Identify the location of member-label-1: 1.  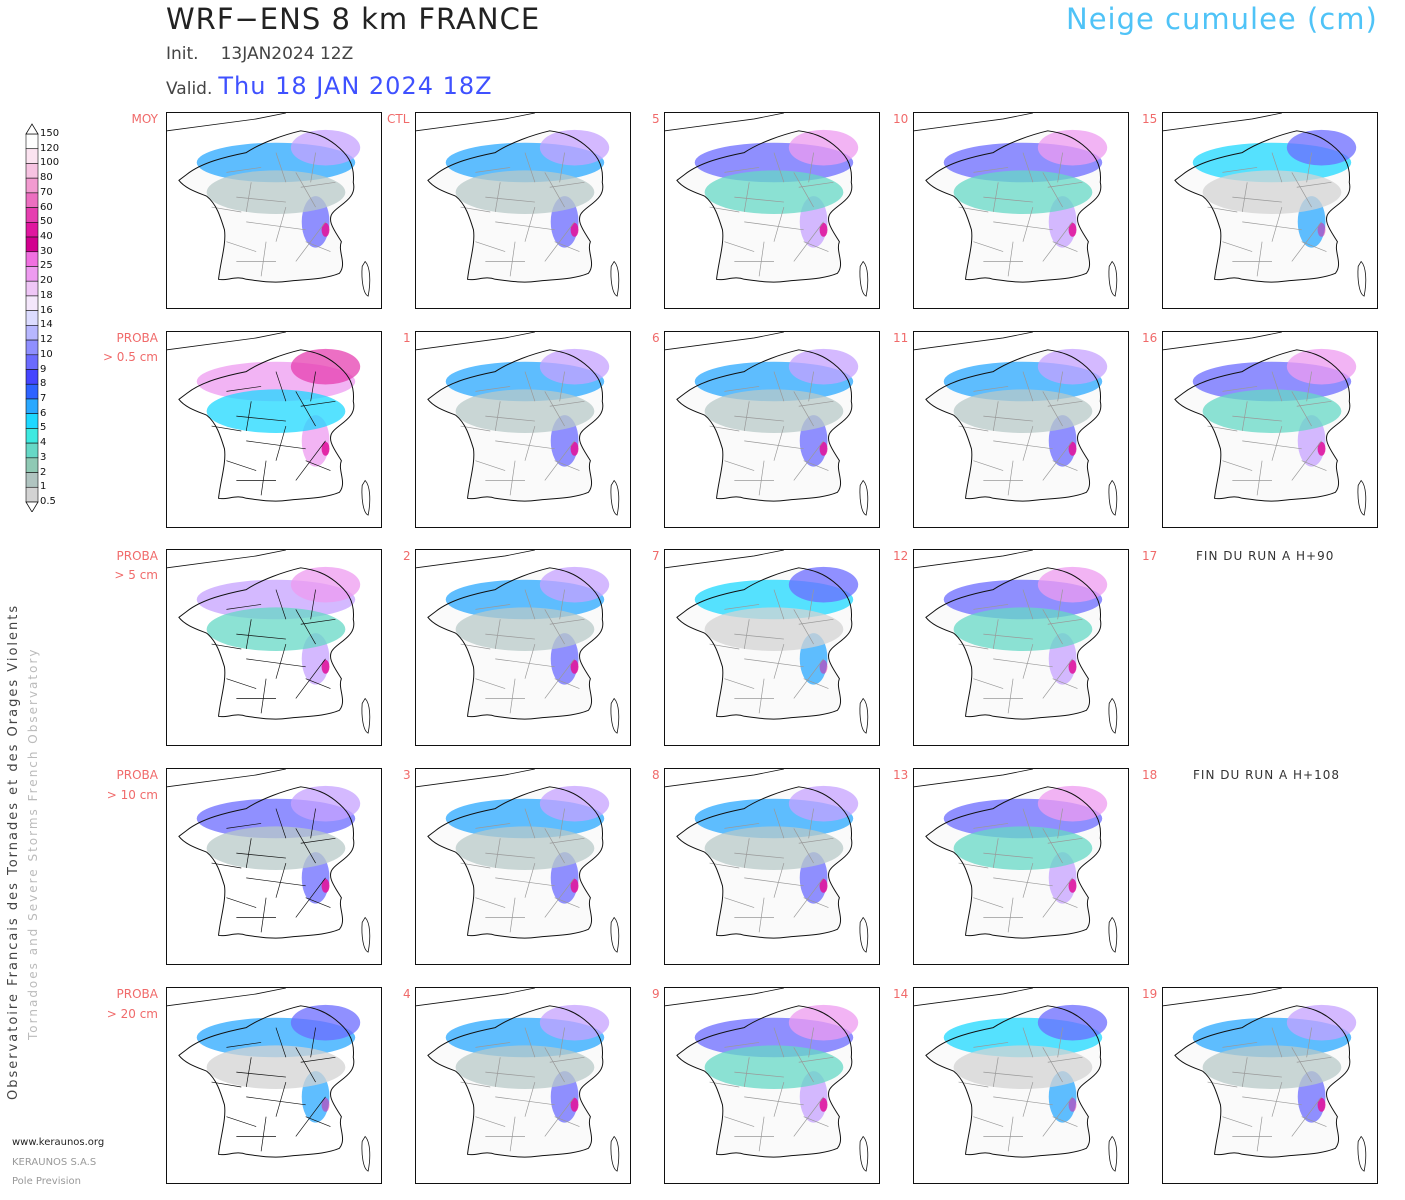
(407, 338).